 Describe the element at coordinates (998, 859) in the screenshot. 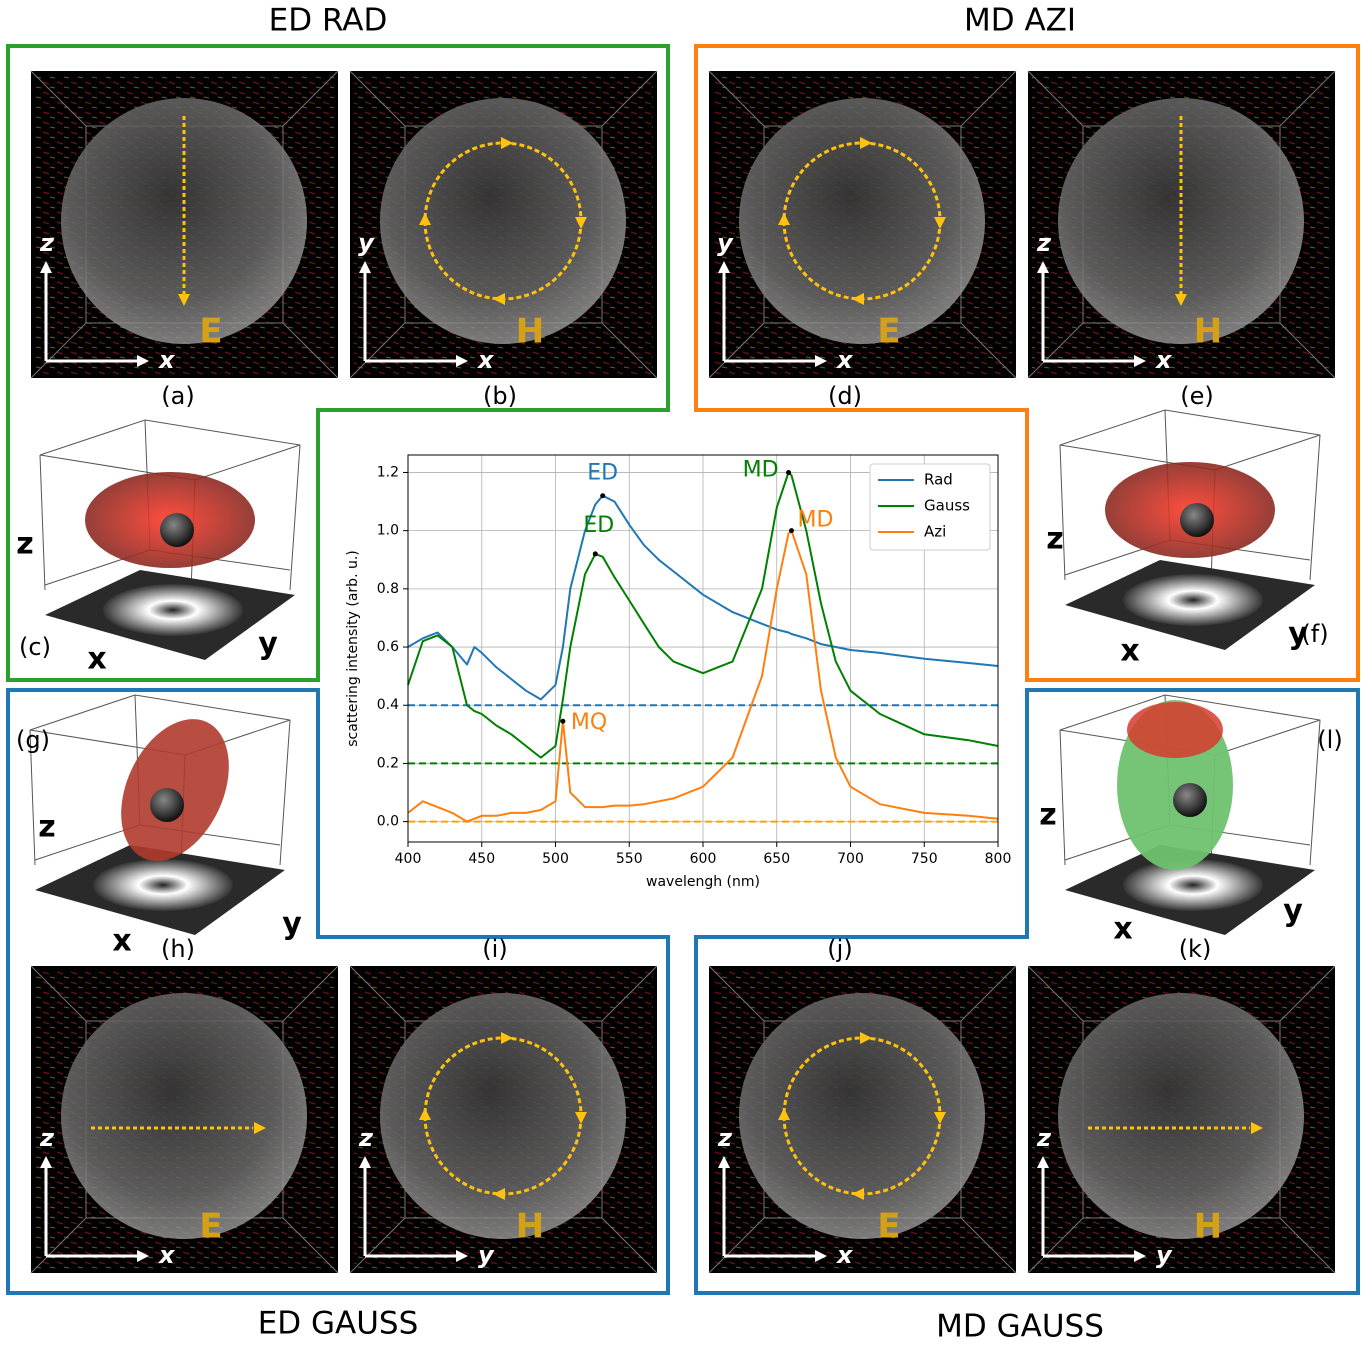

I see `x-tick-label: 800` at that location.